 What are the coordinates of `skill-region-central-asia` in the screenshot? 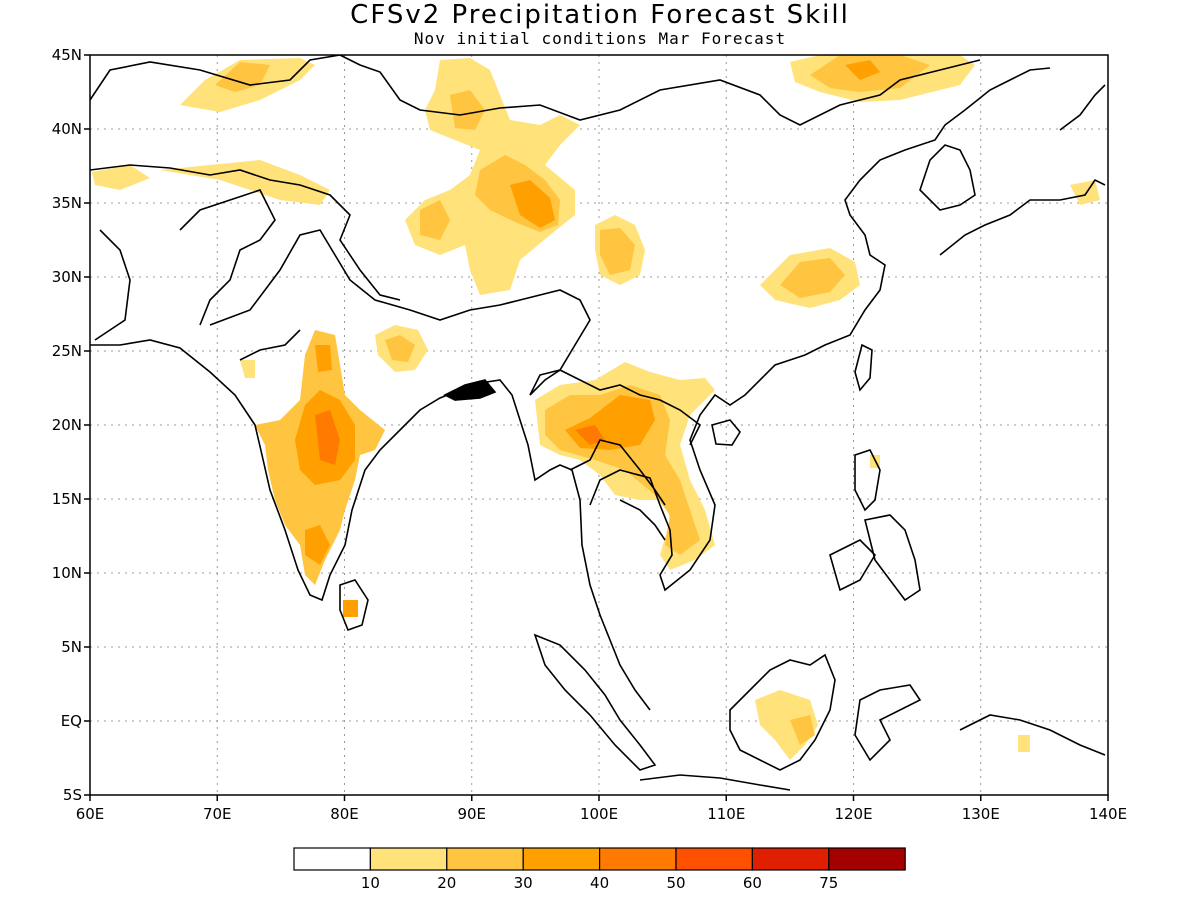 It's located at (121, 177).